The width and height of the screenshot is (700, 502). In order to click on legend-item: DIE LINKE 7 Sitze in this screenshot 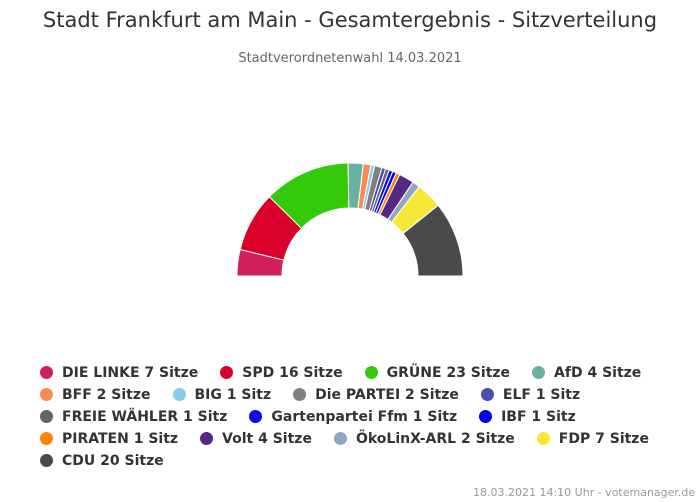, I will do `click(119, 372)`.